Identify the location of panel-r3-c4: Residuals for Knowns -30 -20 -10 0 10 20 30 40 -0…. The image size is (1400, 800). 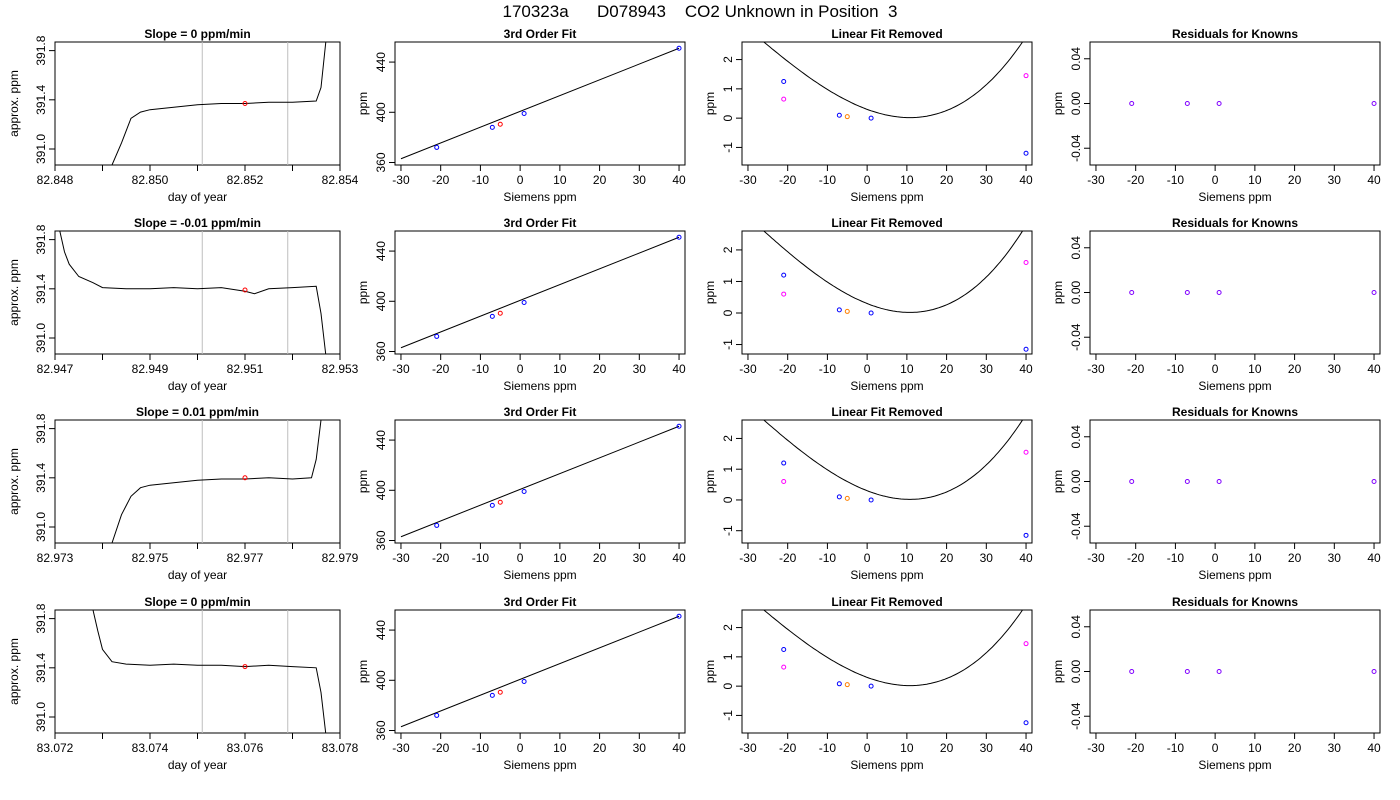
(1216, 493).